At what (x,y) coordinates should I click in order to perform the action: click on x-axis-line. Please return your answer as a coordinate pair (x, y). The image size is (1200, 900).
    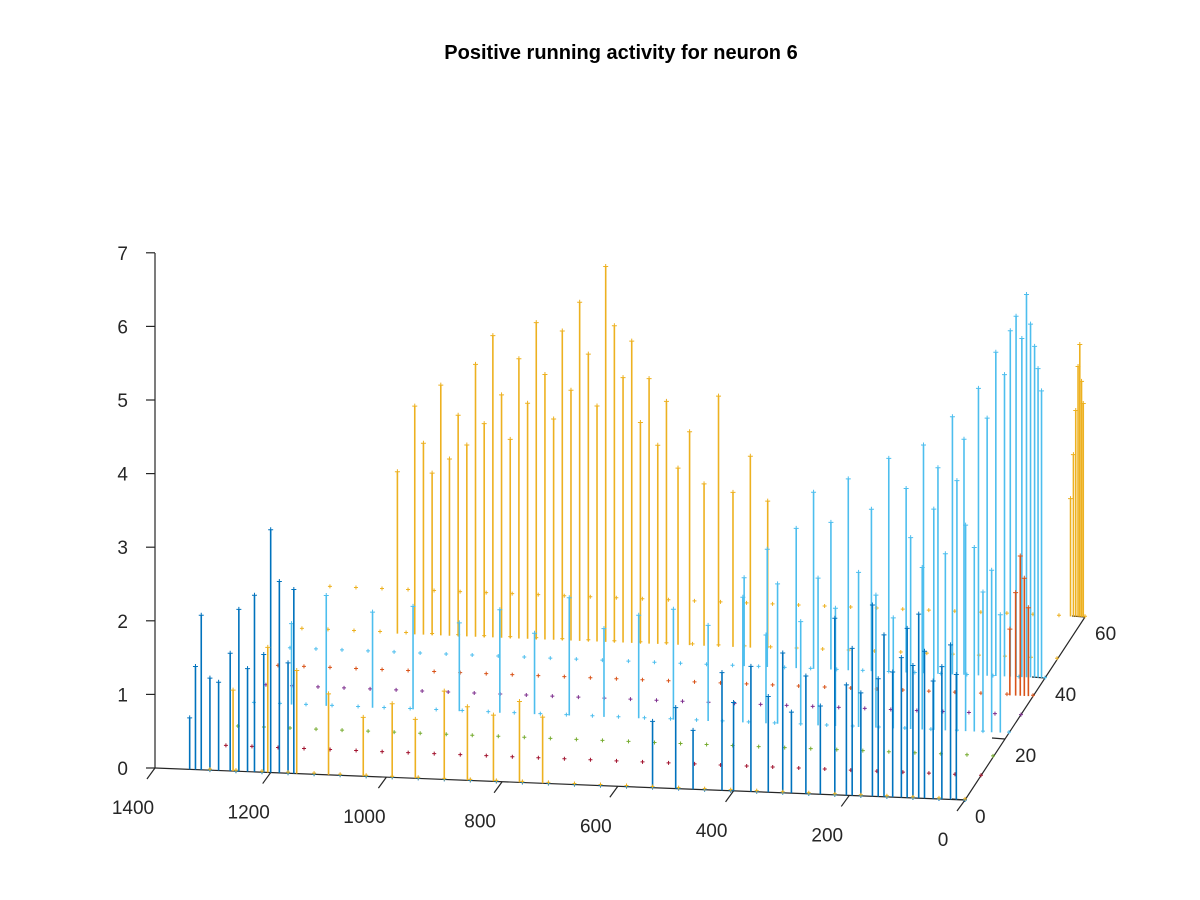
    Looking at the image, I should click on (560, 784).